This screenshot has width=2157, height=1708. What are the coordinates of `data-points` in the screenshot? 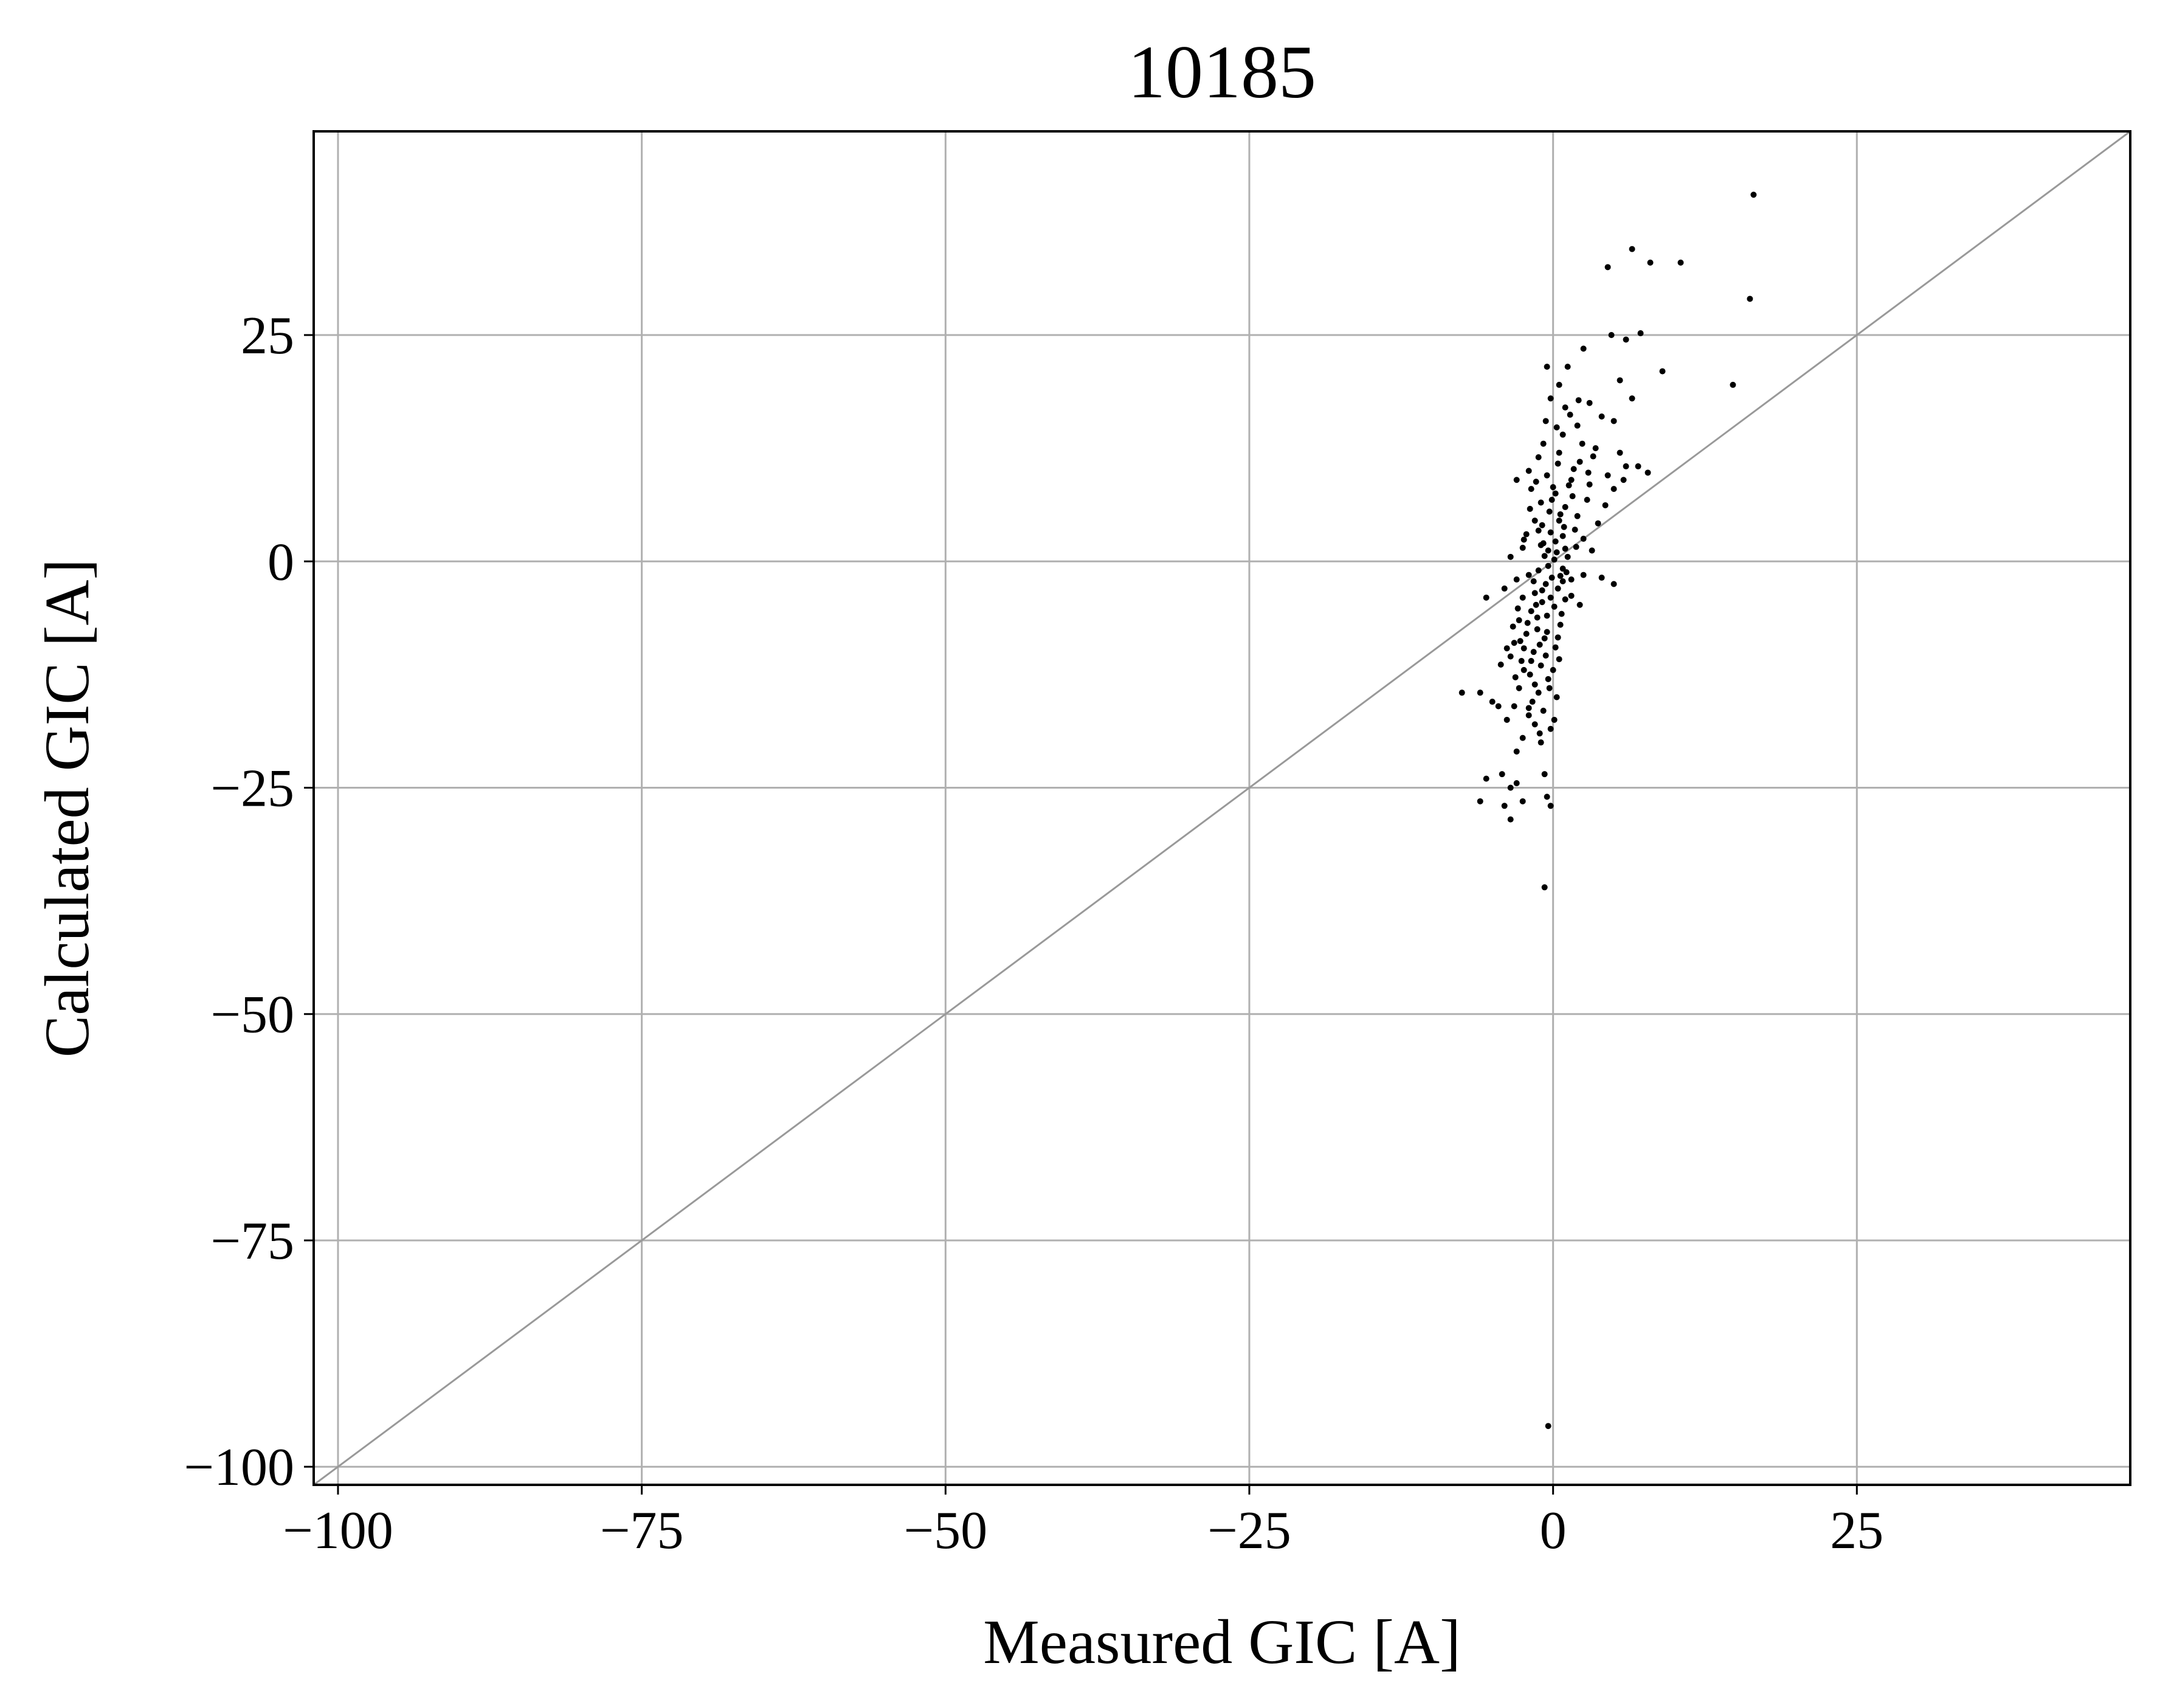 It's located at (1607, 811).